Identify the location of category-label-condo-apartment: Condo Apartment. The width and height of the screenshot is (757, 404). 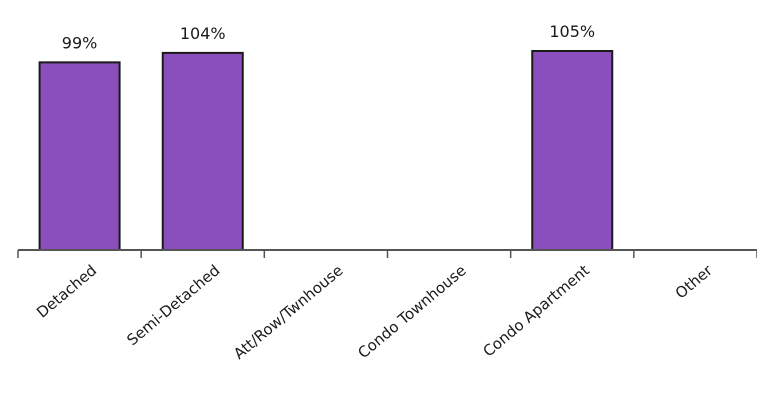
(535, 310).